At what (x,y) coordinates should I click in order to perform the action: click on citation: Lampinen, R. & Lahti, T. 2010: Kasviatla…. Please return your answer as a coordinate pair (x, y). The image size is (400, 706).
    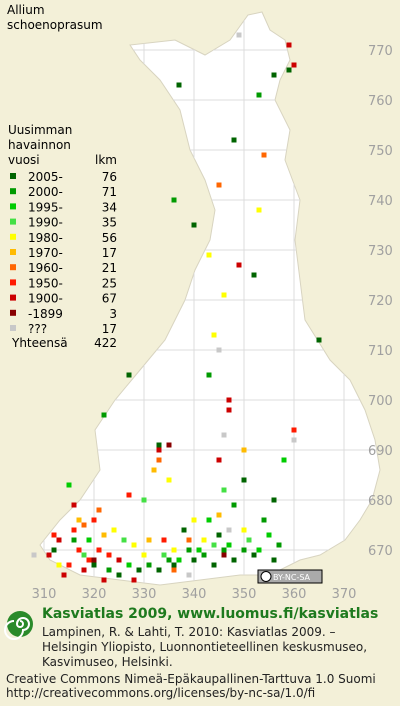
    Looking at the image, I should click on (189, 632).